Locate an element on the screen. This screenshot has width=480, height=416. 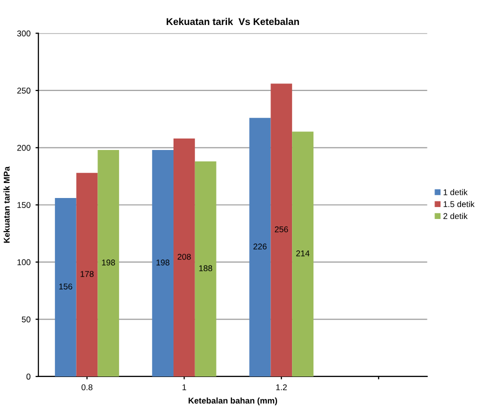
legend-label: 1.5 detik is located at coordinates (459, 204).